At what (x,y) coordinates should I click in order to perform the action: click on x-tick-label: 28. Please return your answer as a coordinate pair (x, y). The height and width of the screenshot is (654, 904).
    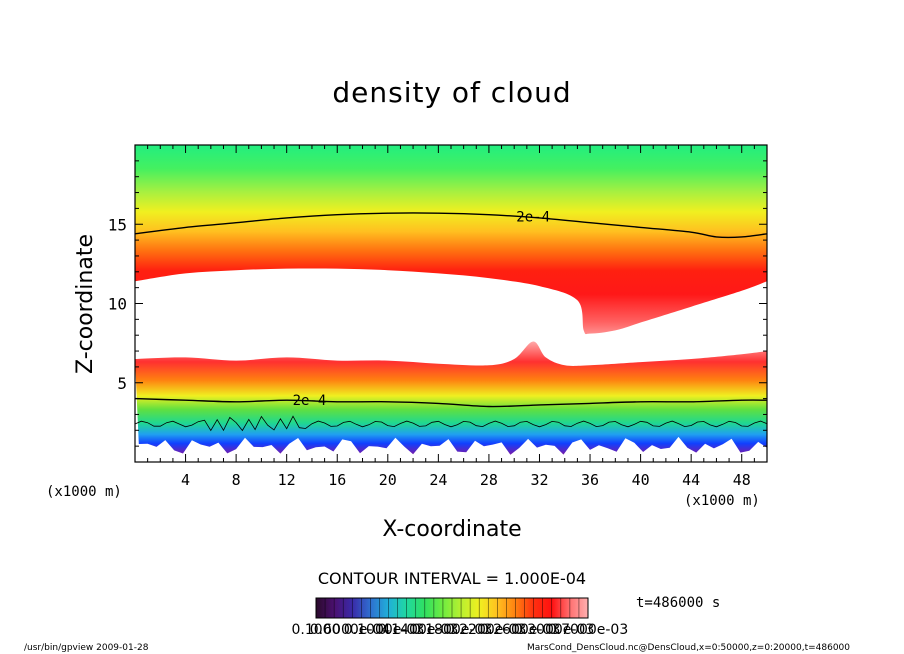
    Looking at the image, I should click on (489, 480).